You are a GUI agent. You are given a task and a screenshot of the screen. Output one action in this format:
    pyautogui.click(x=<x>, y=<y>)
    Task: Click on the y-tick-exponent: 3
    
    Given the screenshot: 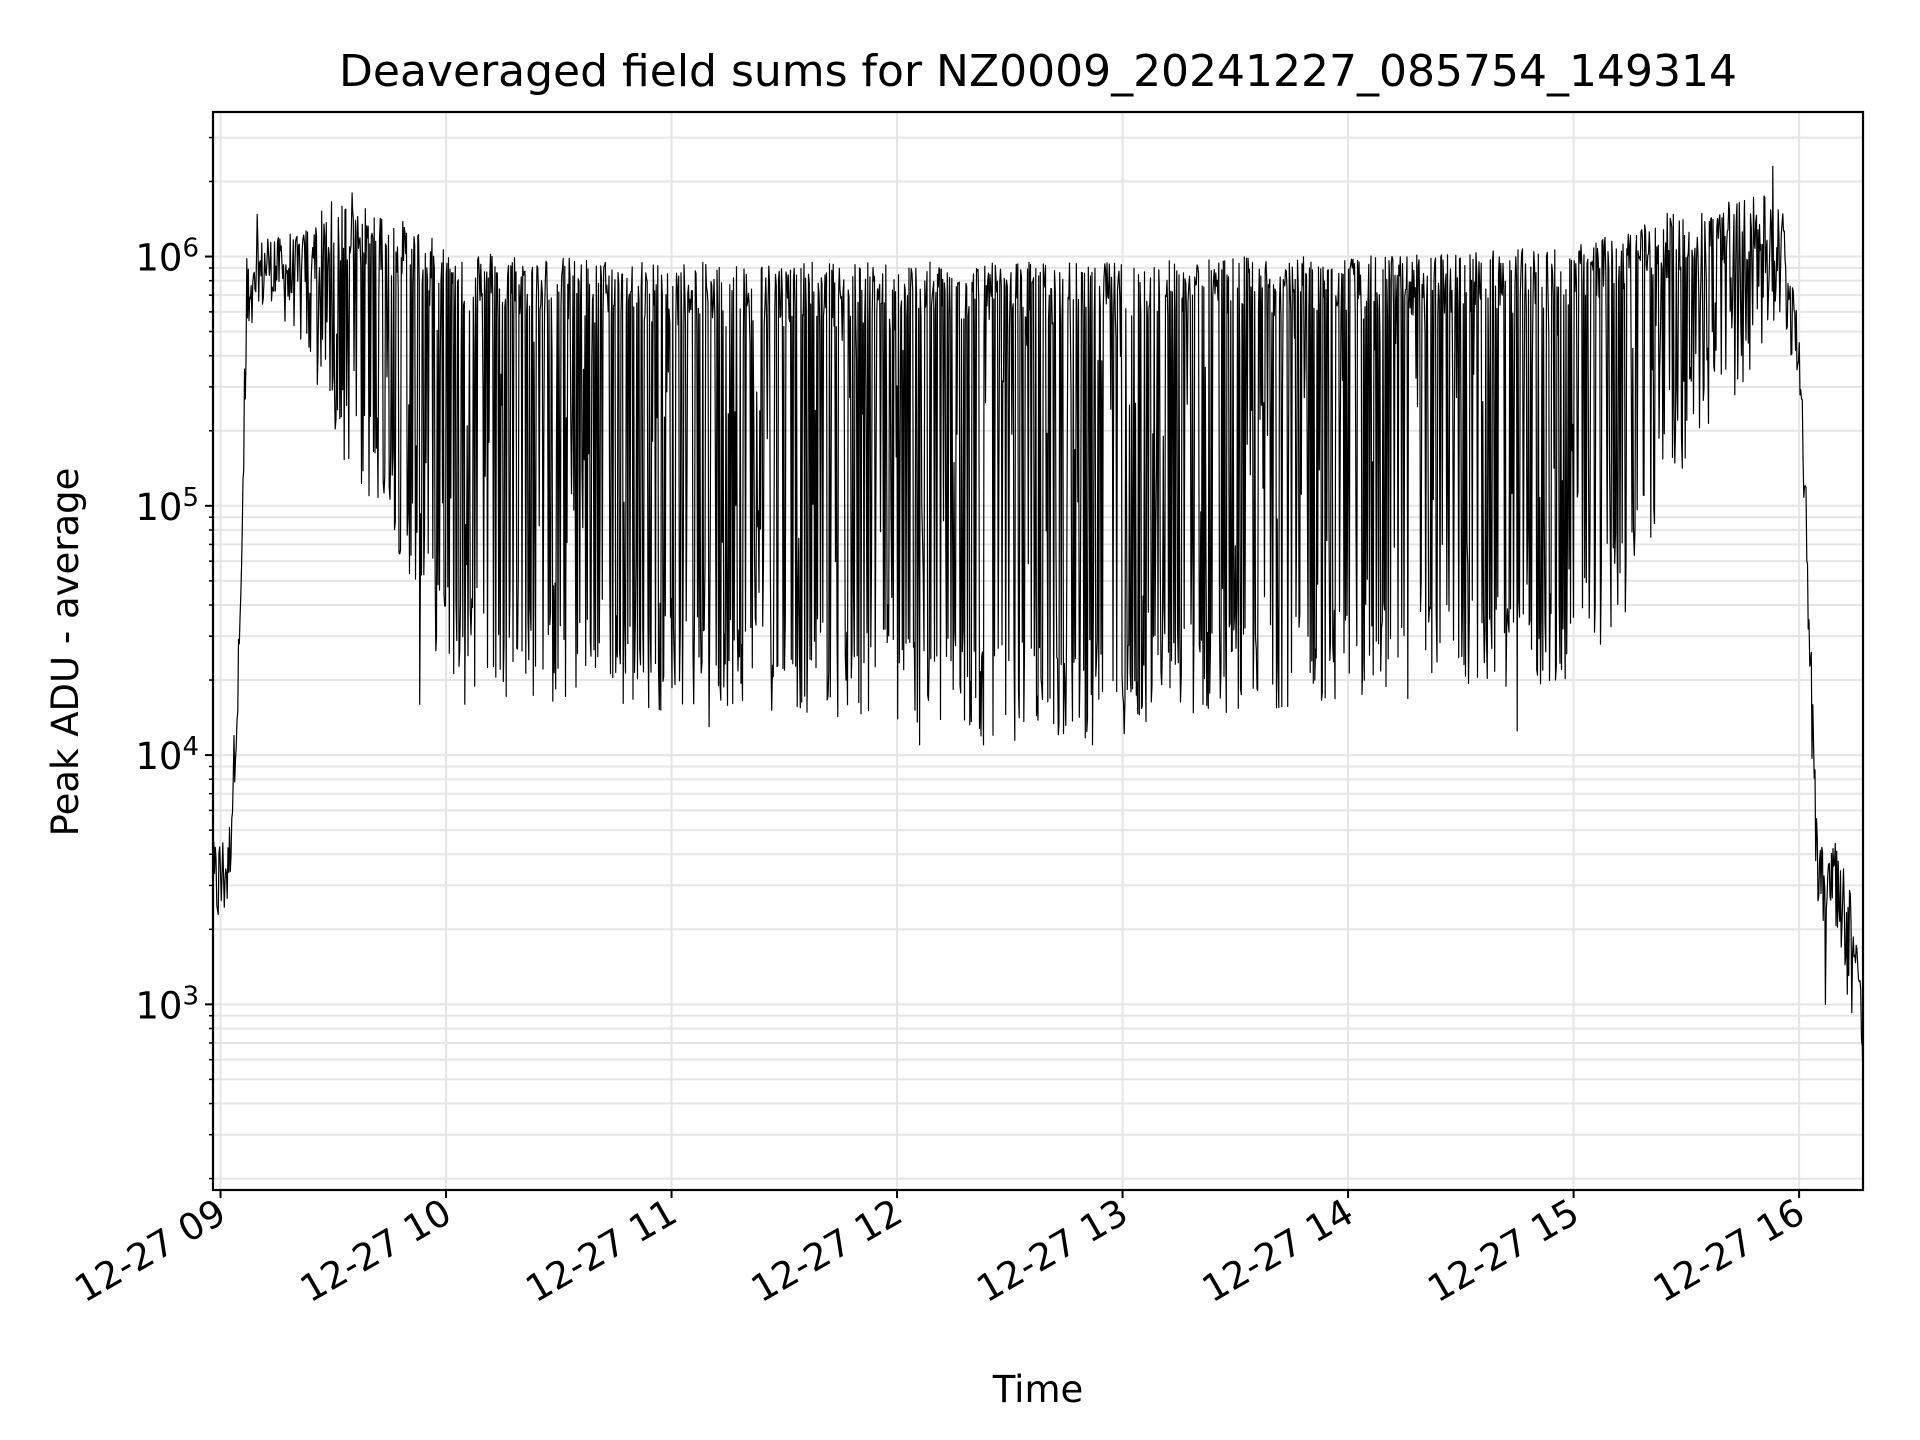 What is the action you would take?
    pyautogui.click(x=190, y=996)
    